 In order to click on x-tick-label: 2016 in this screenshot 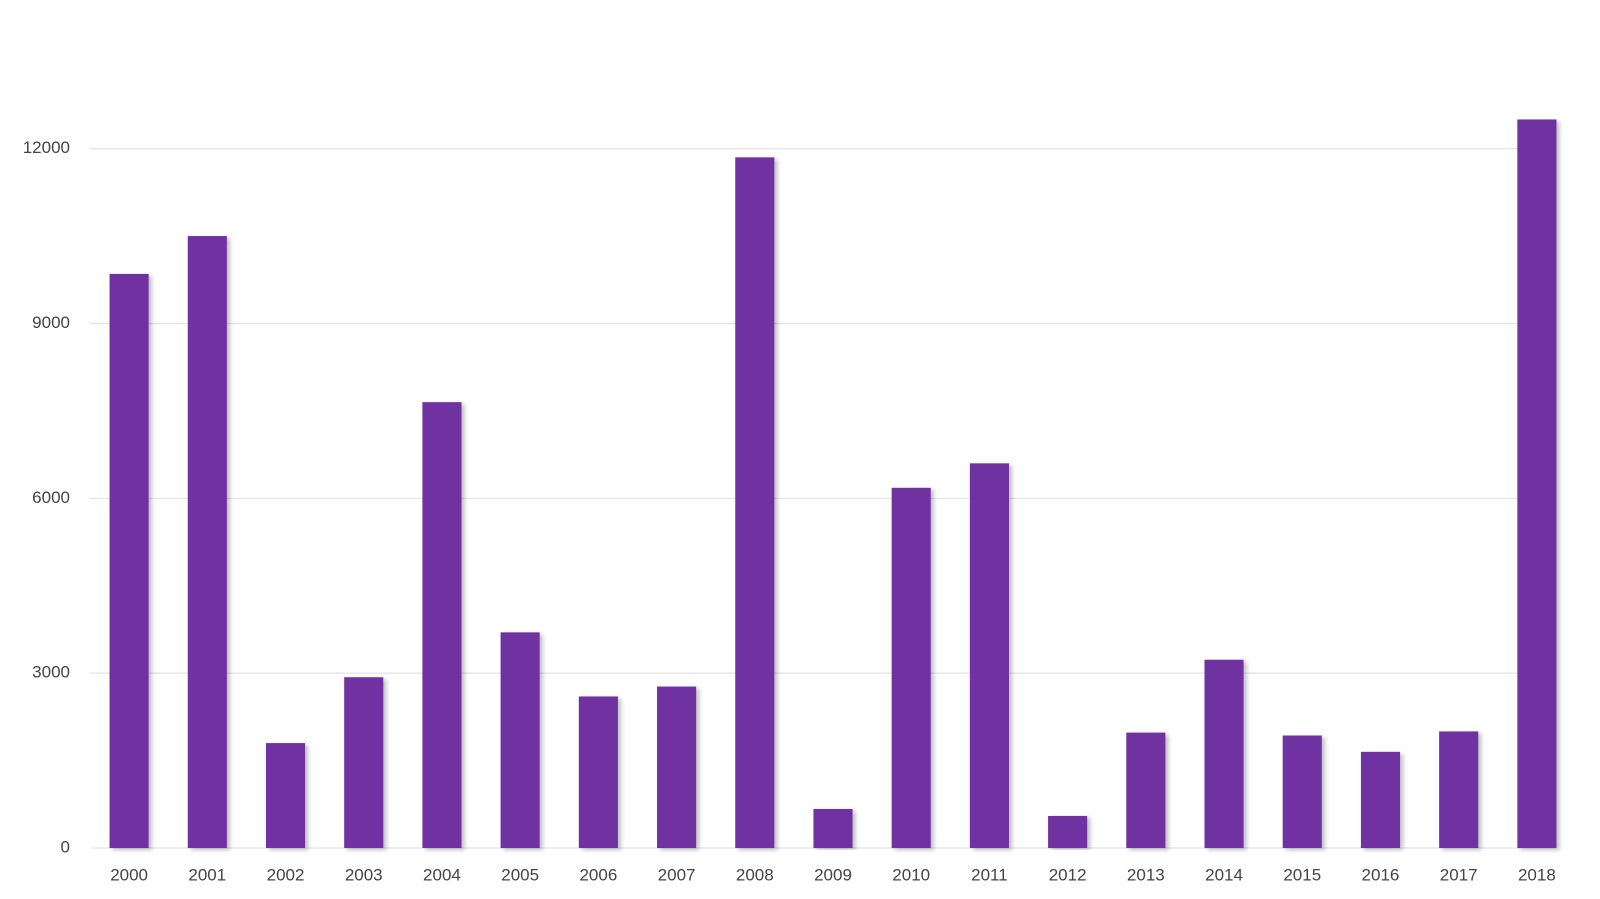, I will do `click(1381, 874)`.